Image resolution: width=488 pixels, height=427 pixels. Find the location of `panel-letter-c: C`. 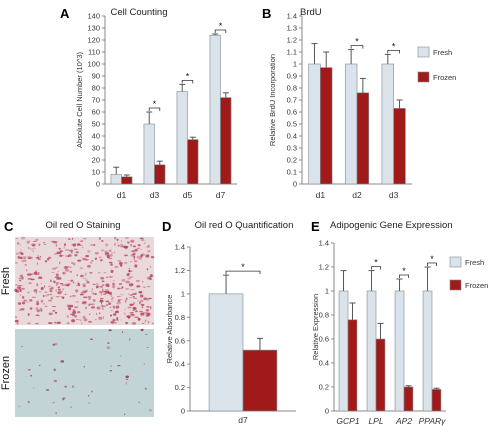

panel-letter-c: C is located at coordinates (9, 226).